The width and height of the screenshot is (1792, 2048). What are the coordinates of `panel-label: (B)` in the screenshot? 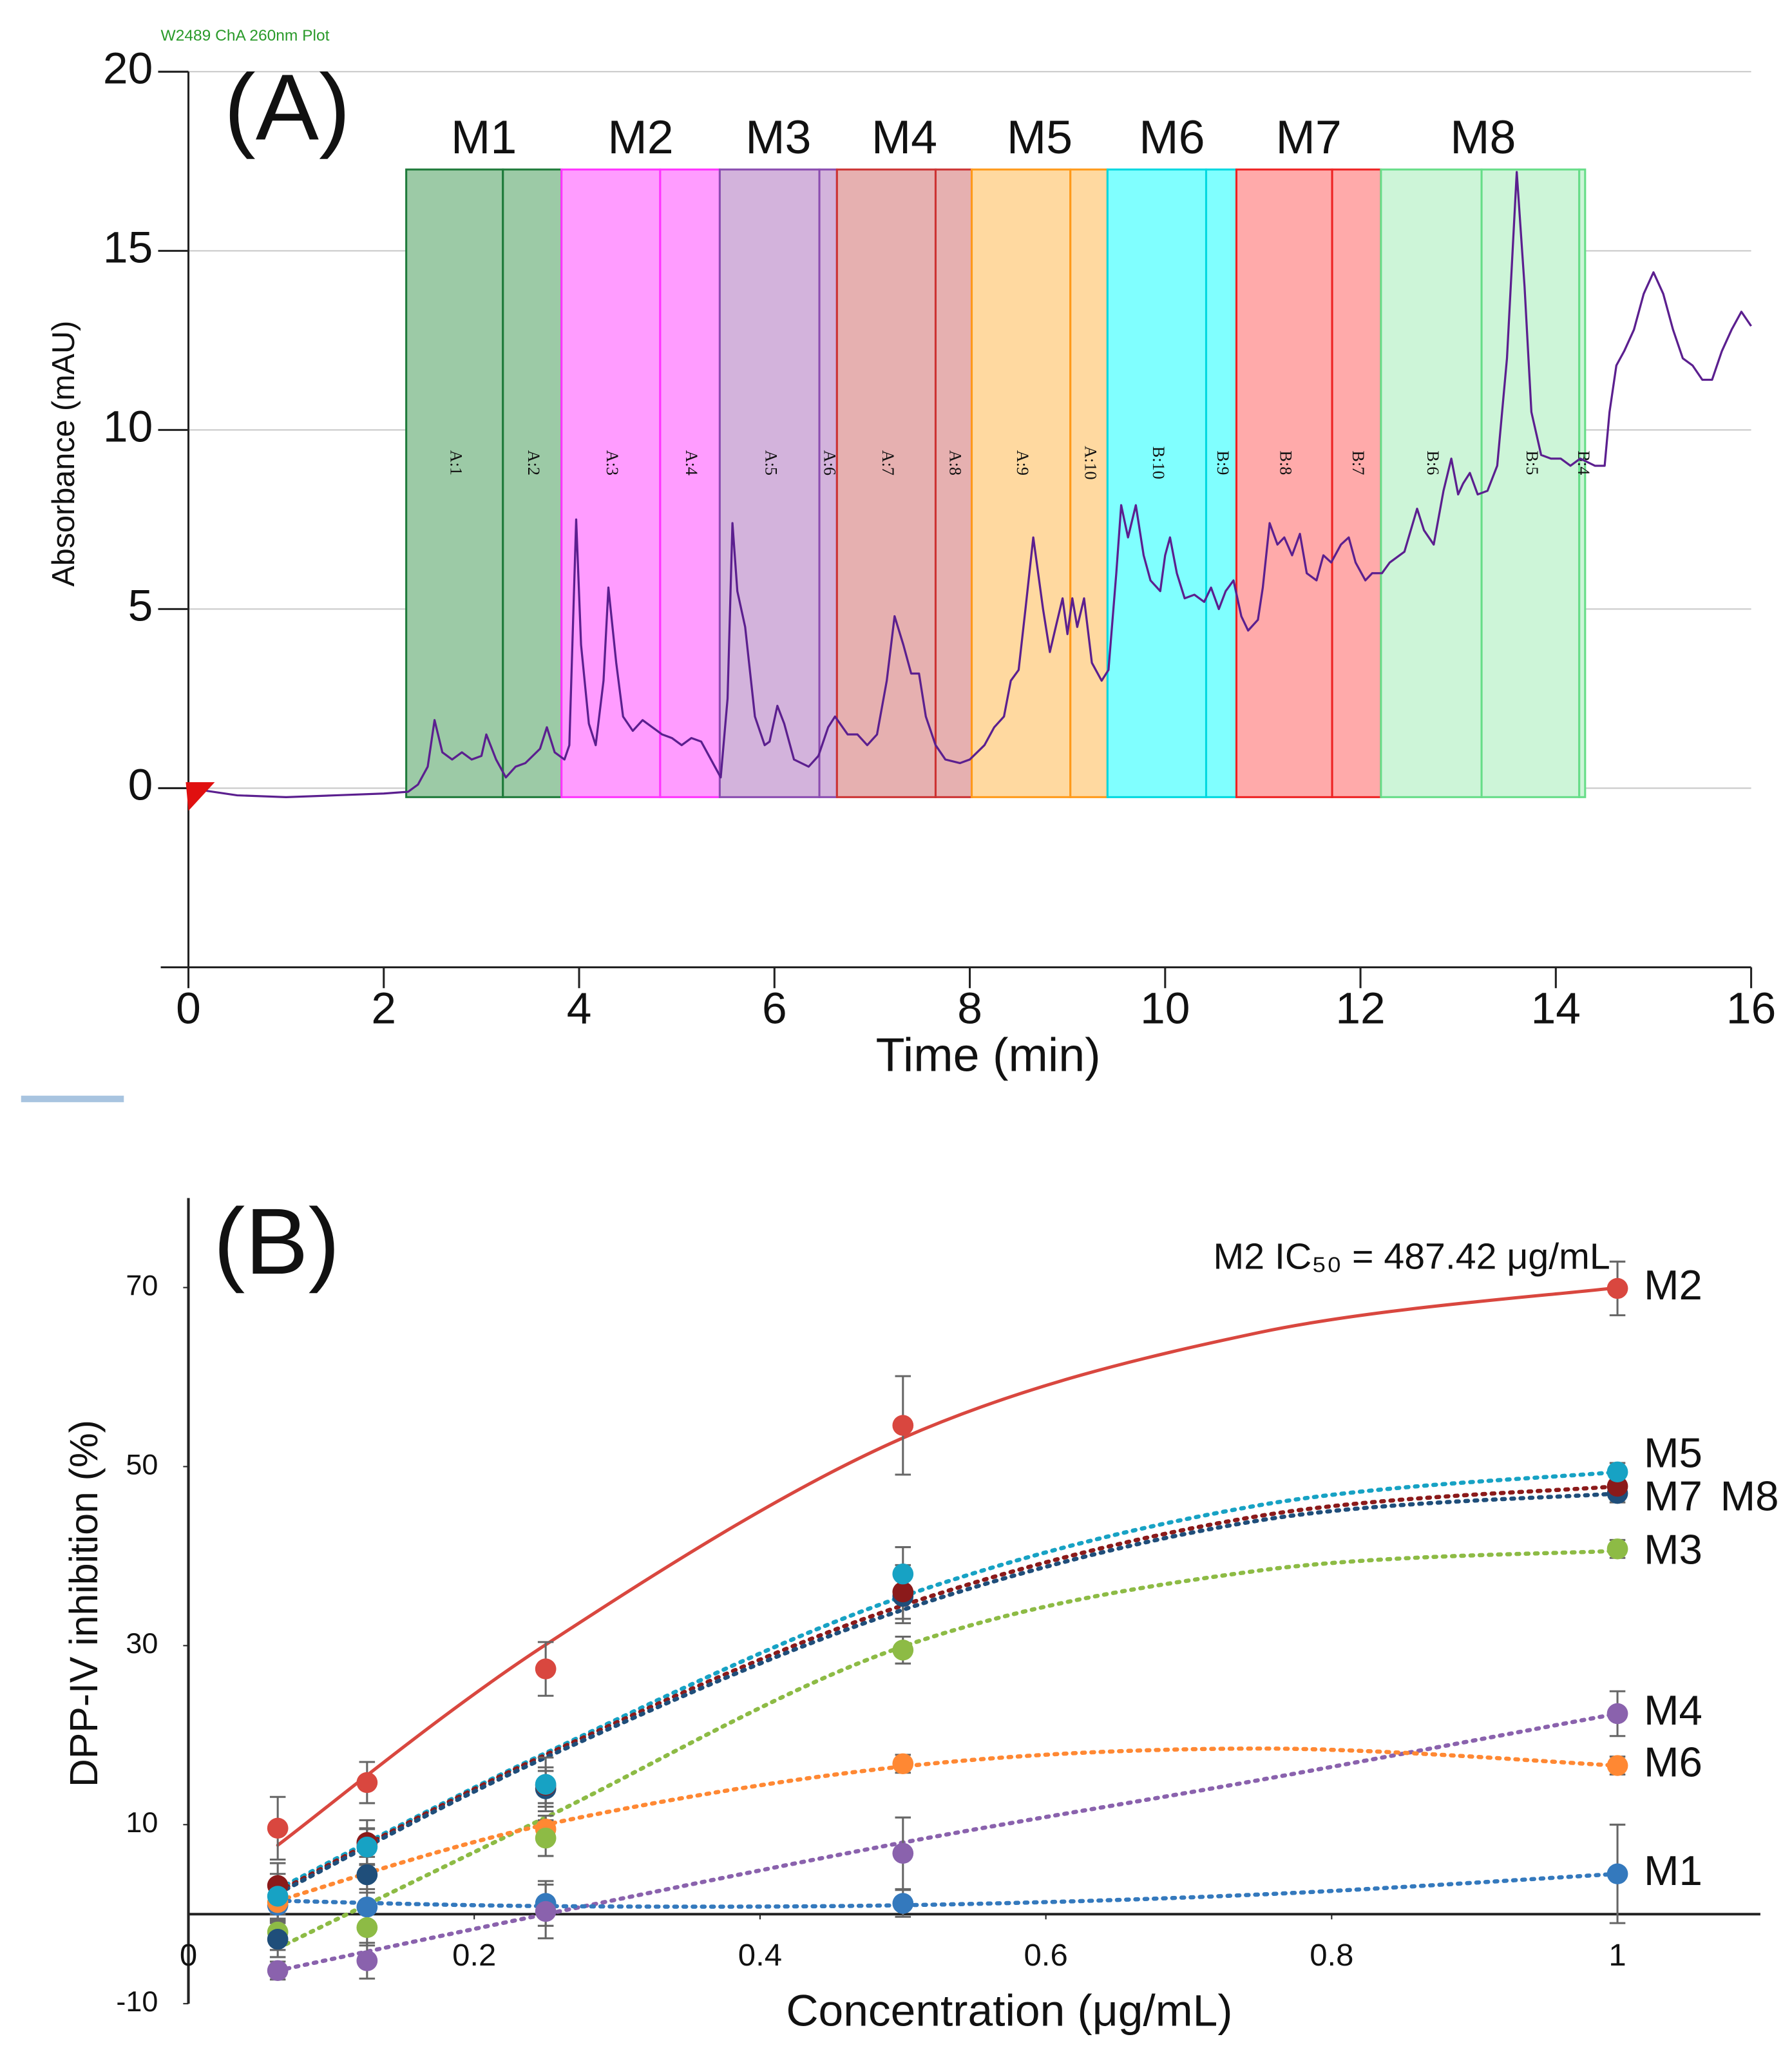 It's located at (276, 1241).